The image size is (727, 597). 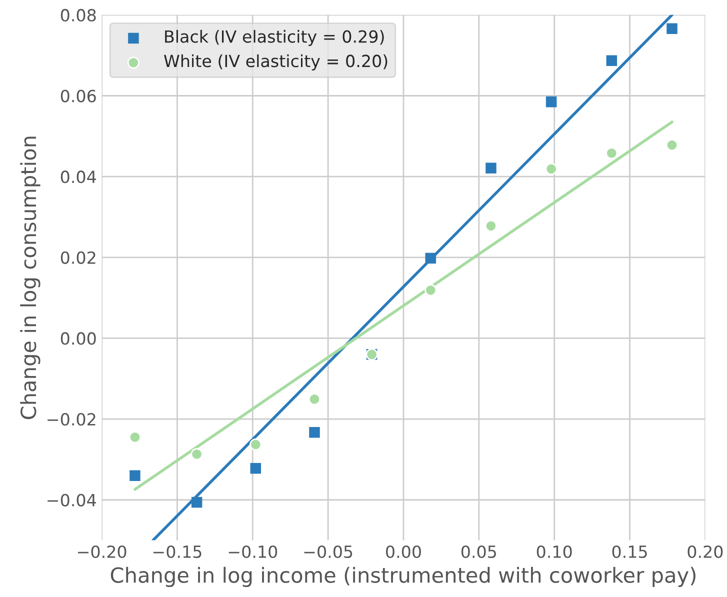 I want to click on x-axis-title: Change in log income (instrumented with coworker pay), so click(x=403, y=576).